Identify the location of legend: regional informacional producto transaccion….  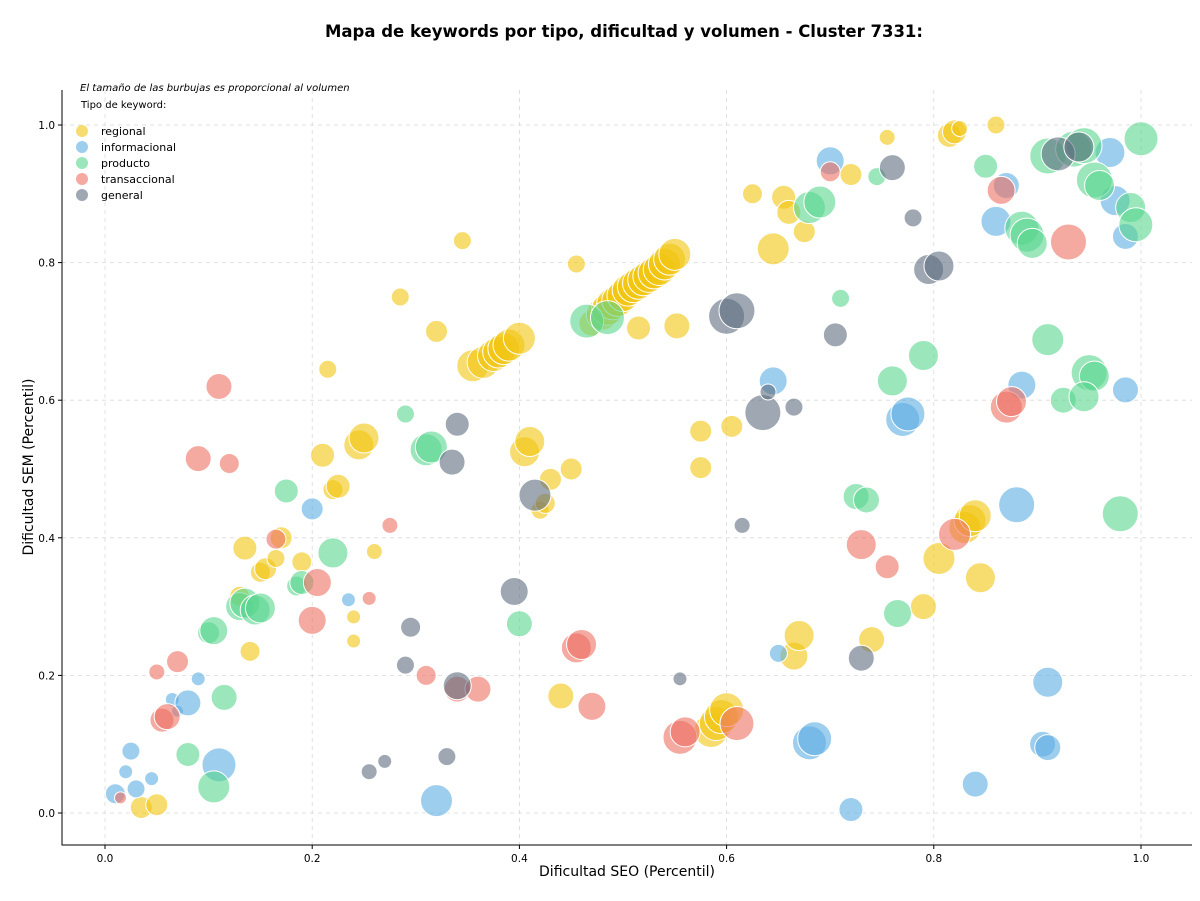
(126, 163).